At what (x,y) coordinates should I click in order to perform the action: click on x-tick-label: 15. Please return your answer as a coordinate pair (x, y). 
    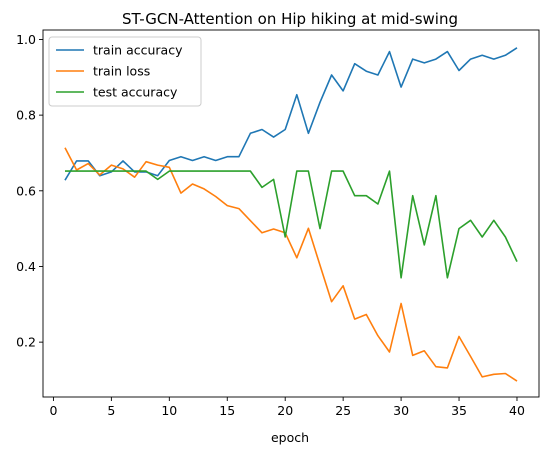
    Looking at the image, I should click on (227, 410).